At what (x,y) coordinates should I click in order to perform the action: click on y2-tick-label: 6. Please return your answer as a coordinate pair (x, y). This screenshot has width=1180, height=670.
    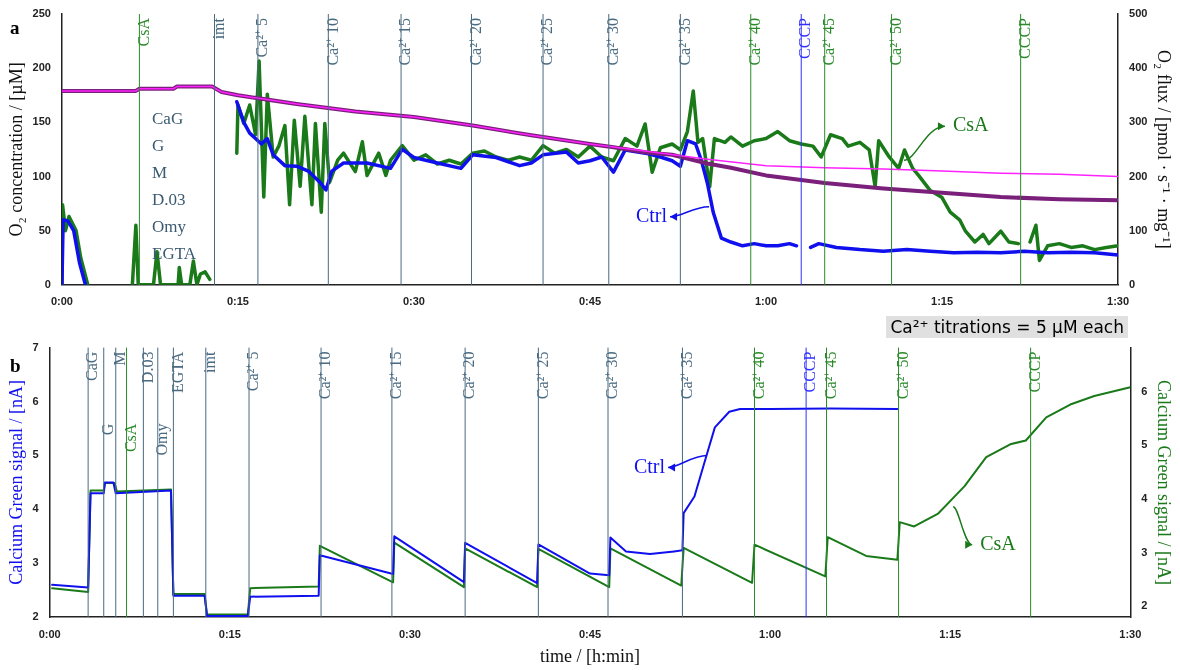
    Looking at the image, I should click on (1144, 390).